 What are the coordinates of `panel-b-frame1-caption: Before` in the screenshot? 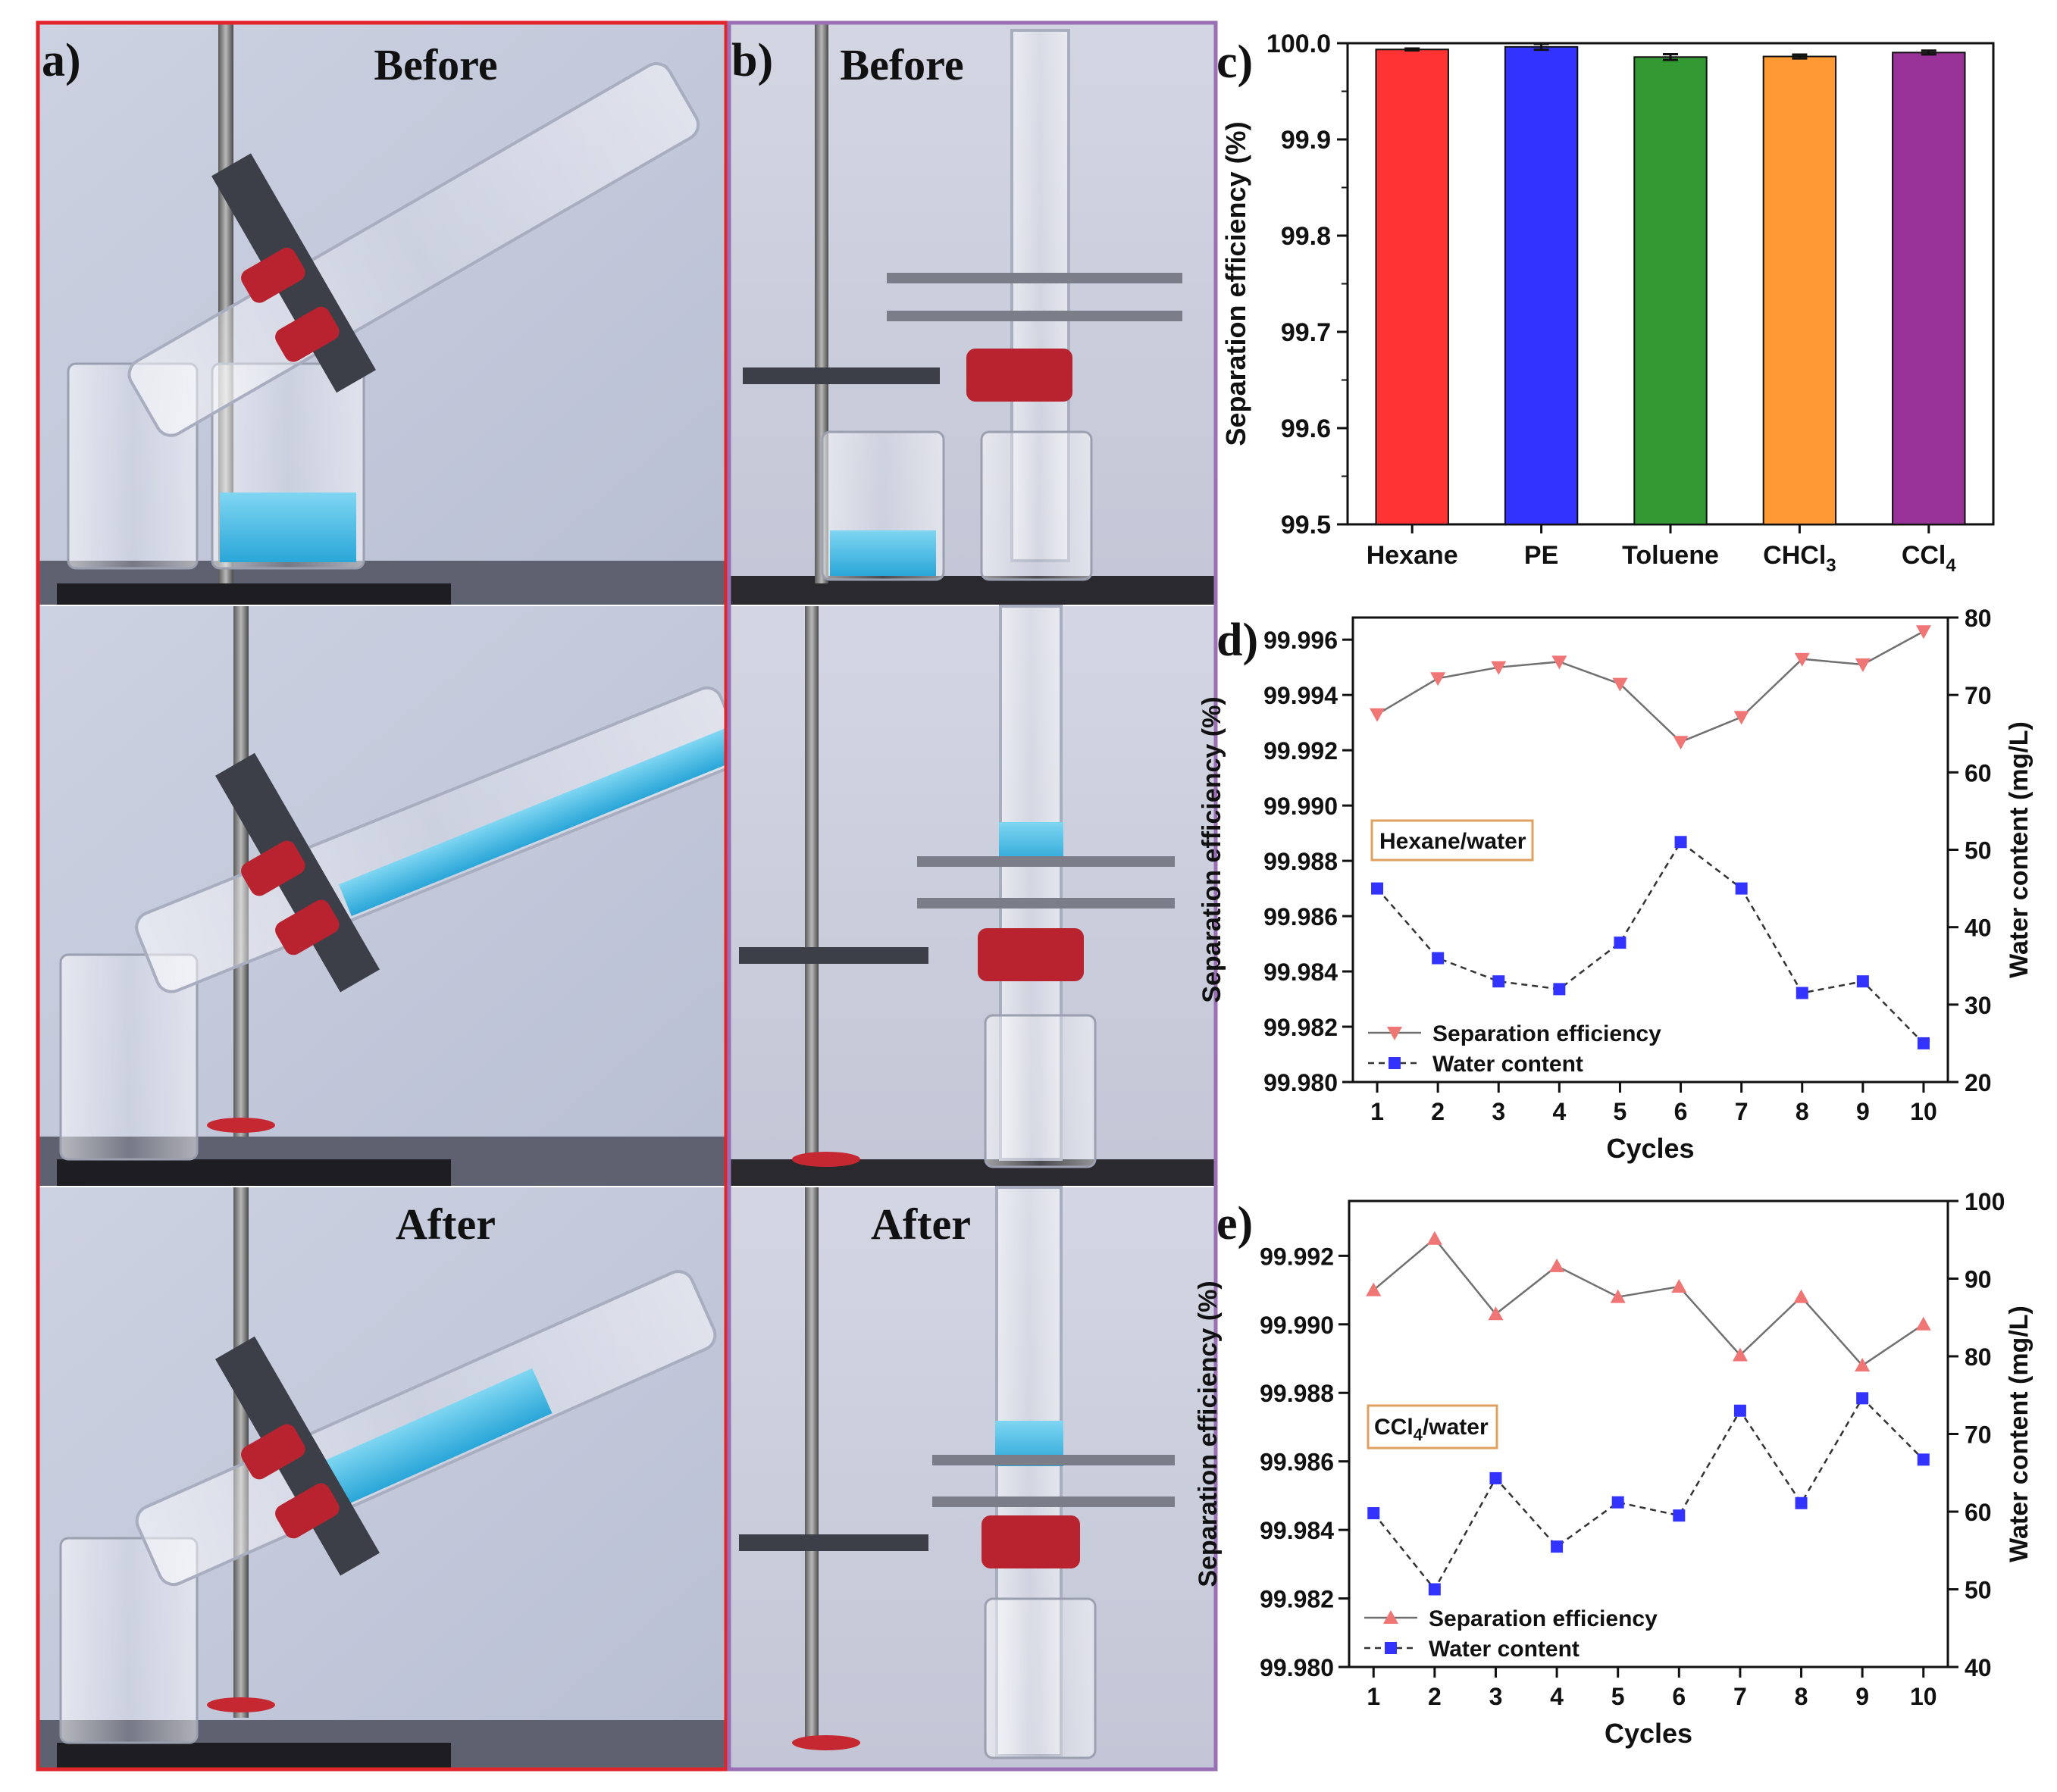 It's located at (902, 64).